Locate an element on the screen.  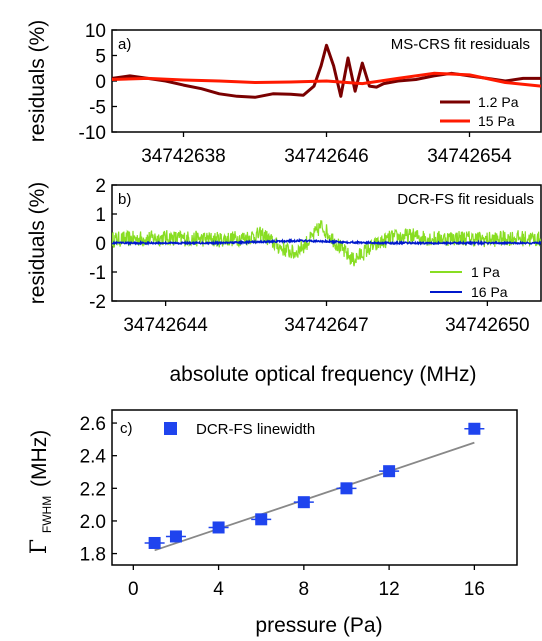
series-line-12pa is located at coordinates (326, 71).